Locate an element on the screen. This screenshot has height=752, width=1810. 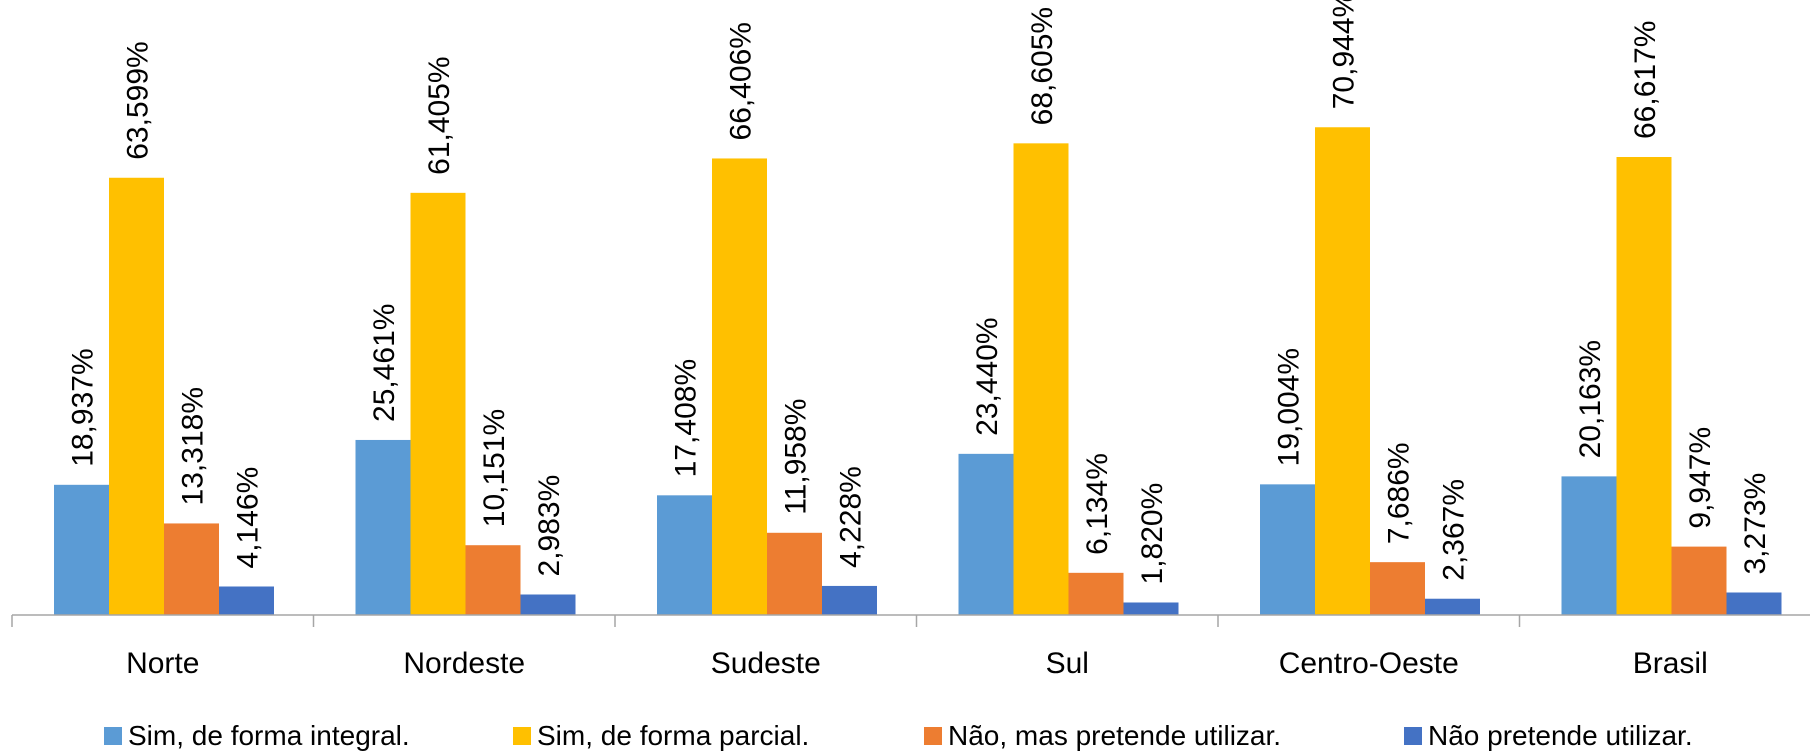
data-label: 18,937% is located at coordinates (83, 407).